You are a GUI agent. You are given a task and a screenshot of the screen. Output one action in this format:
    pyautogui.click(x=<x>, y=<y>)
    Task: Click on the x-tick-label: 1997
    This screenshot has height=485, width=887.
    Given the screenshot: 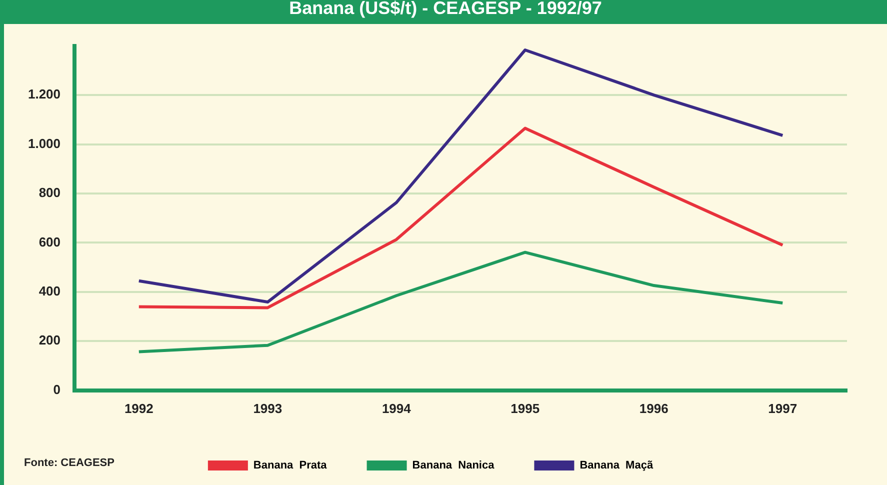 What is the action you would take?
    pyautogui.click(x=783, y=408)
    